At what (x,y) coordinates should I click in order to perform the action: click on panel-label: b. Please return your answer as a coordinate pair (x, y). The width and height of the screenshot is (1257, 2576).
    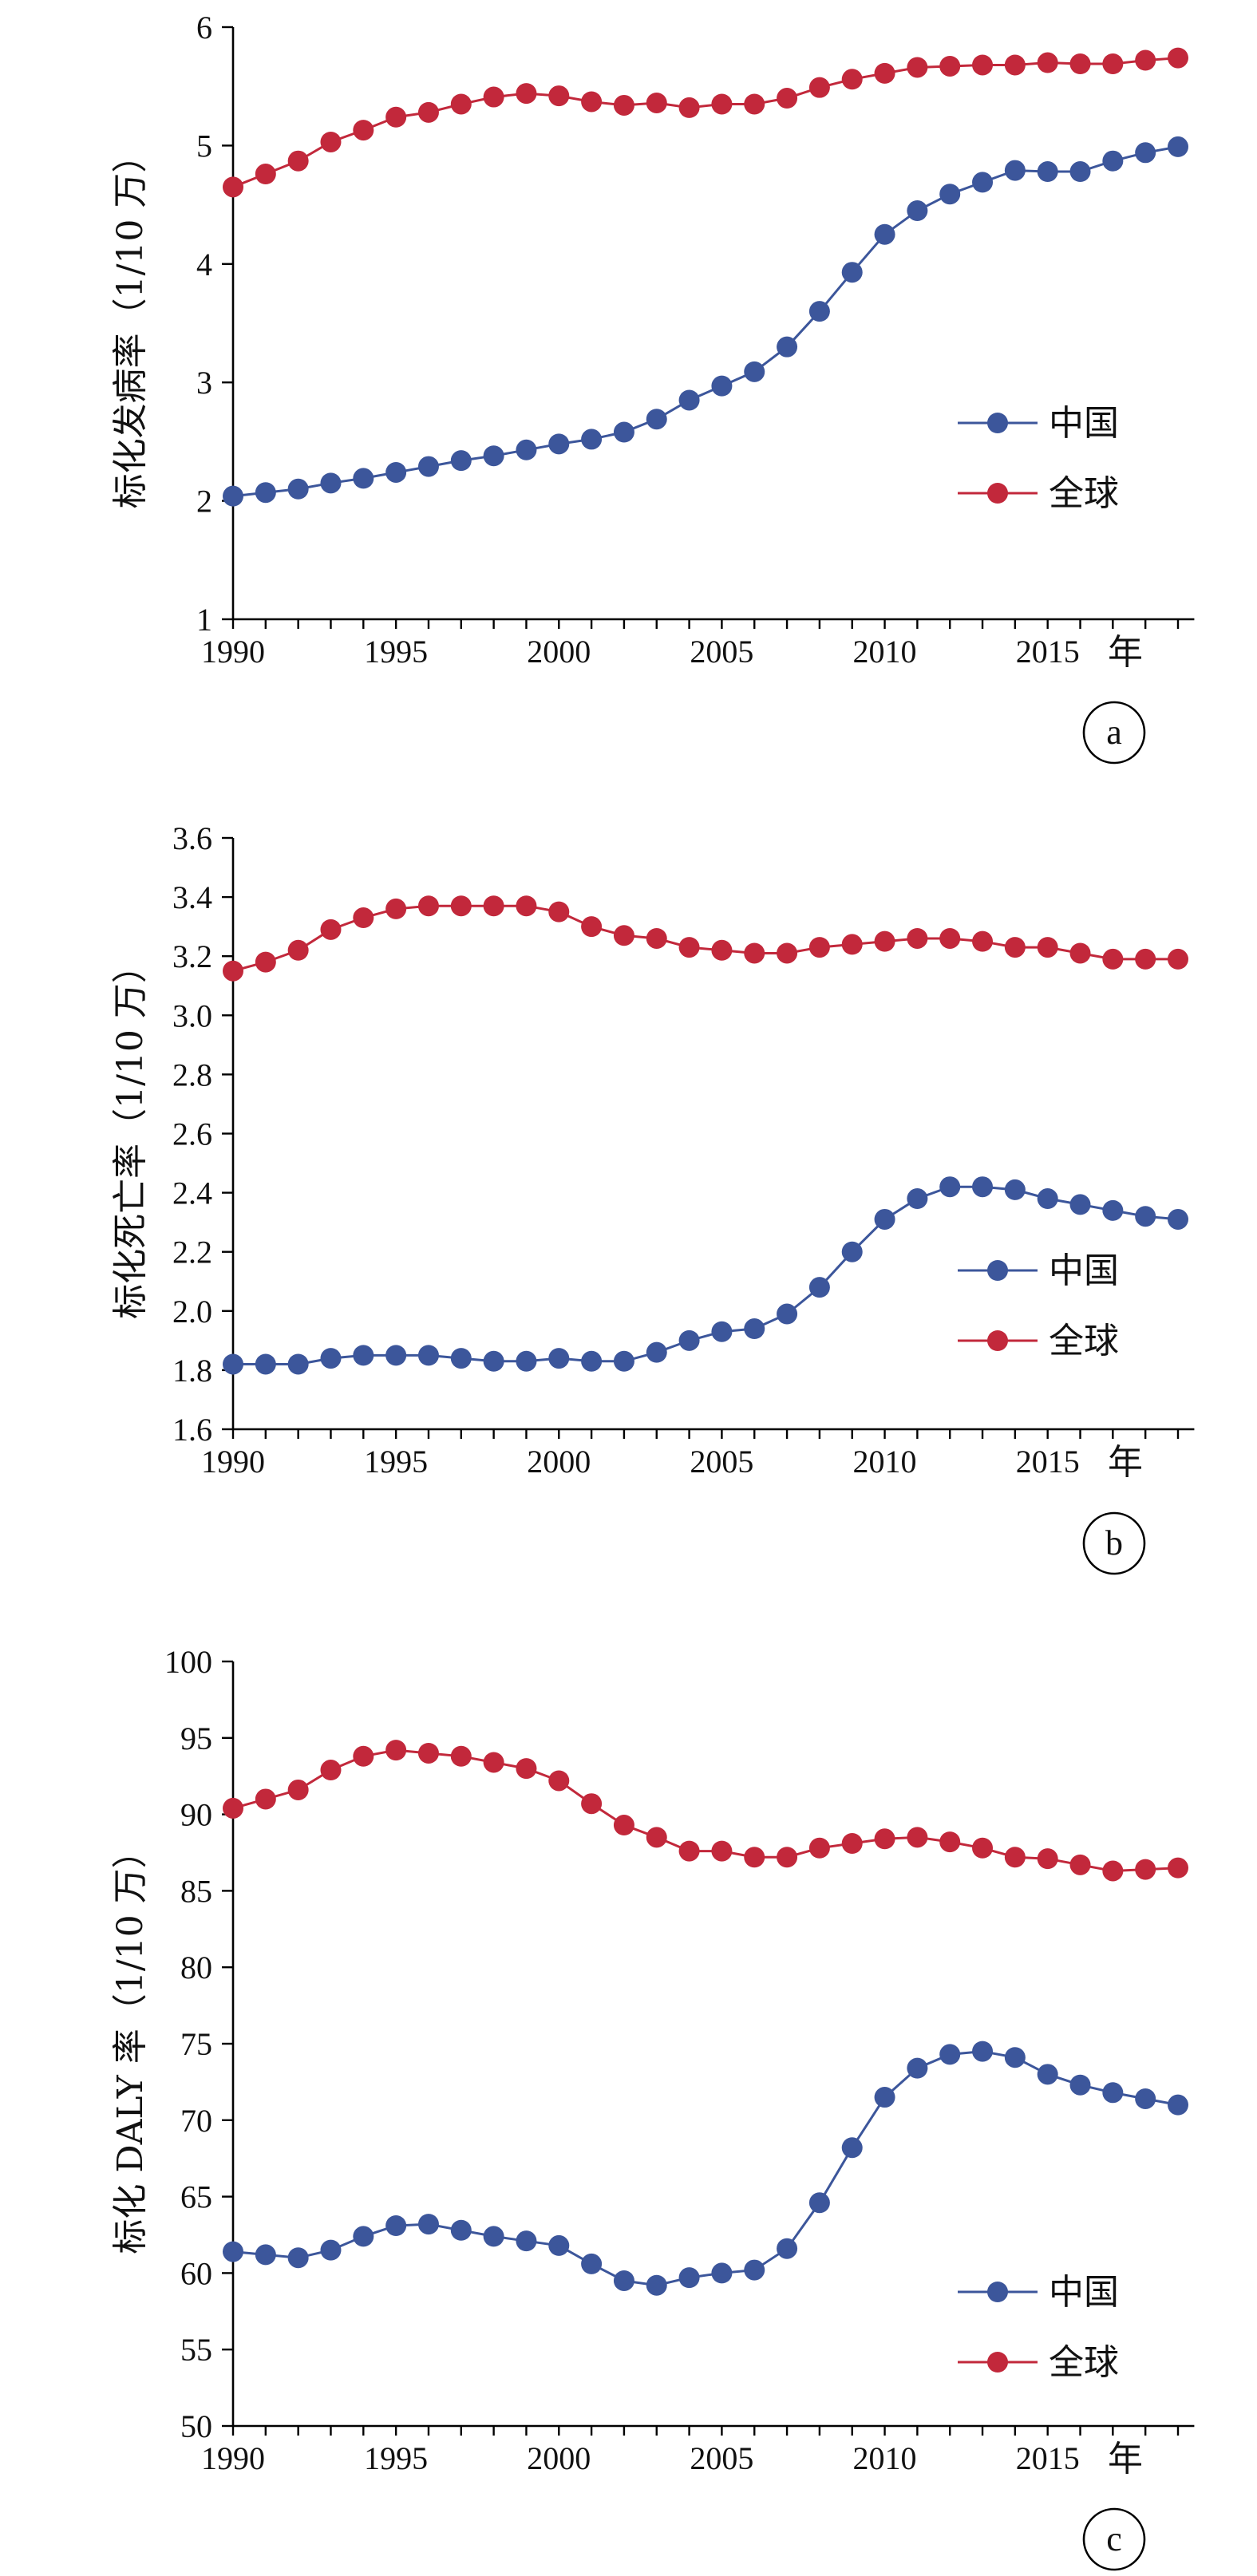
    Looking at the image, I should click on (1114, 1543).